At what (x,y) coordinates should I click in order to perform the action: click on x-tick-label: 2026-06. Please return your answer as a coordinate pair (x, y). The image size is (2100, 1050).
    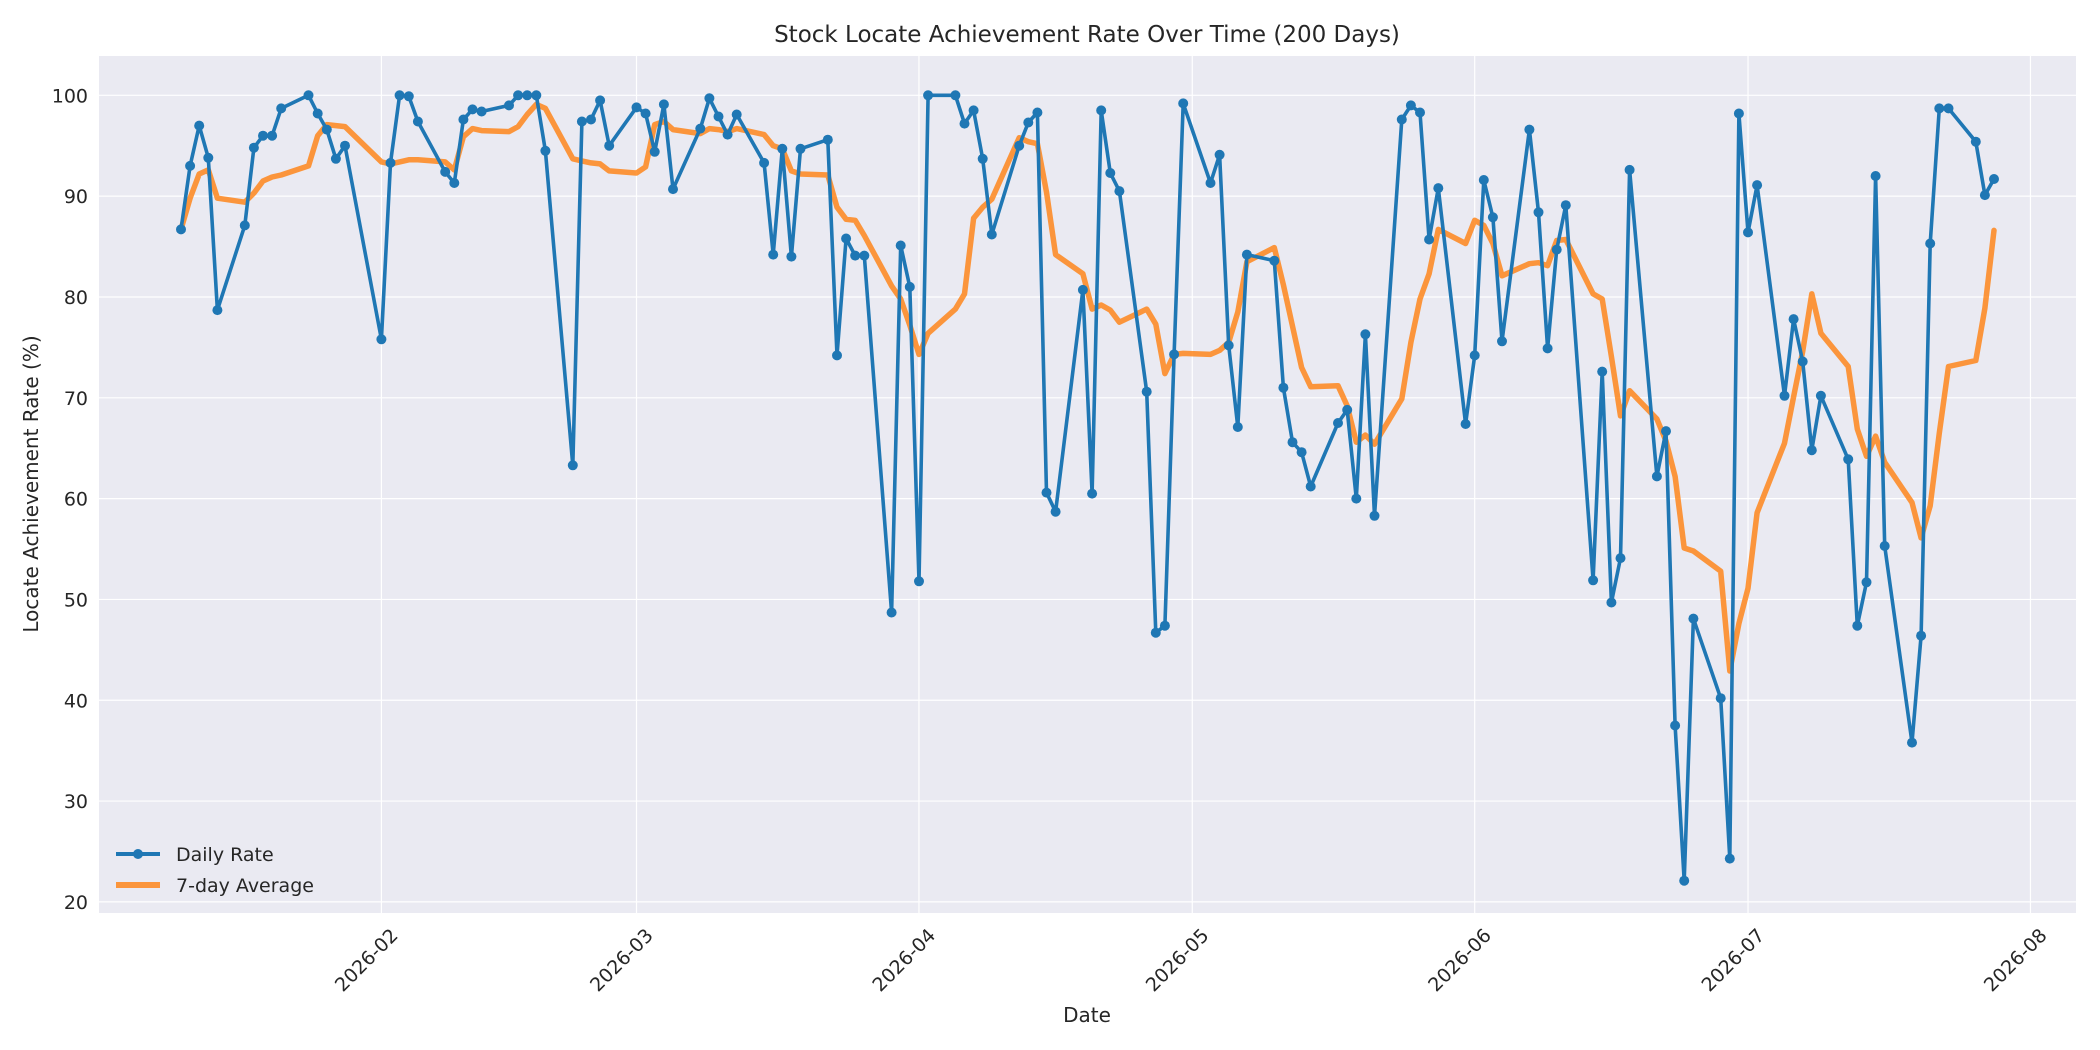
    Looking at the image, I should click on (1460, 961).